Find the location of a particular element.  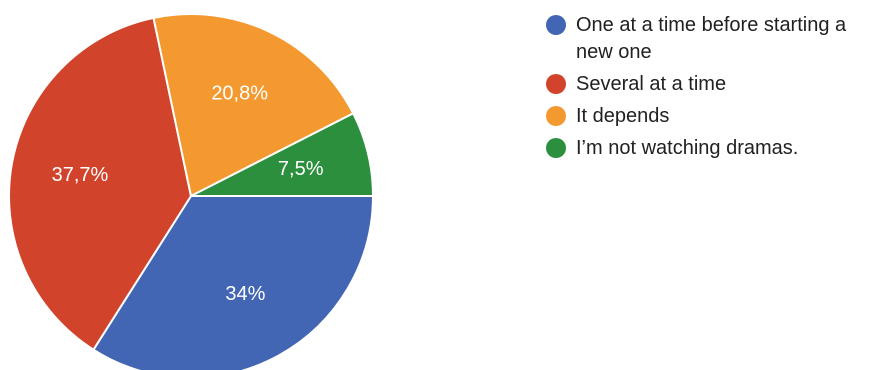

legend-item-several-at-a-time: Several at a time is located at coordinates (713, 84).